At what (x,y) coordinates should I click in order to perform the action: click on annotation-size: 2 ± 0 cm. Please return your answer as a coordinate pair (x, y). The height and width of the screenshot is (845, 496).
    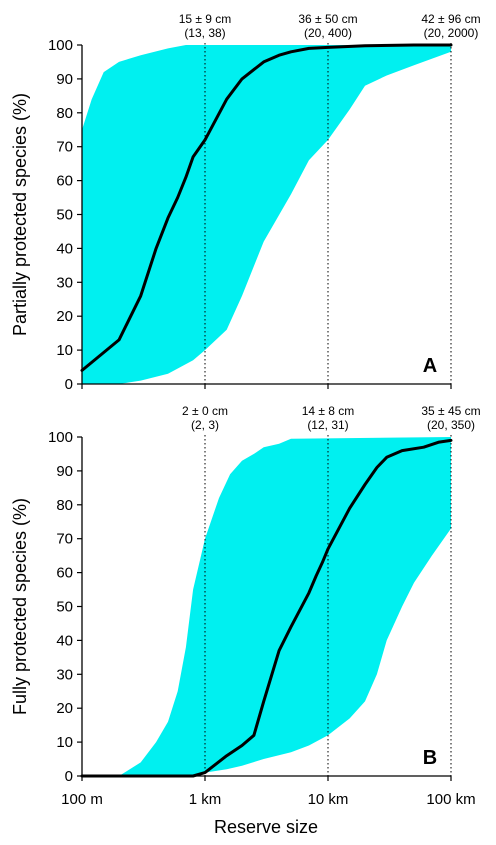
    Looking at the image, I should click on (205, 411).